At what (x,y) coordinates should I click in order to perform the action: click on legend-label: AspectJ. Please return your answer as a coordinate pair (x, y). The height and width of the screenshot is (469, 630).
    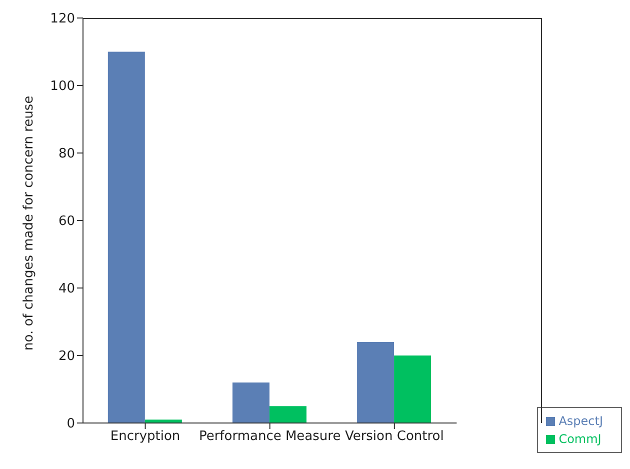
    Looking at the image, I should click on (580, 421).